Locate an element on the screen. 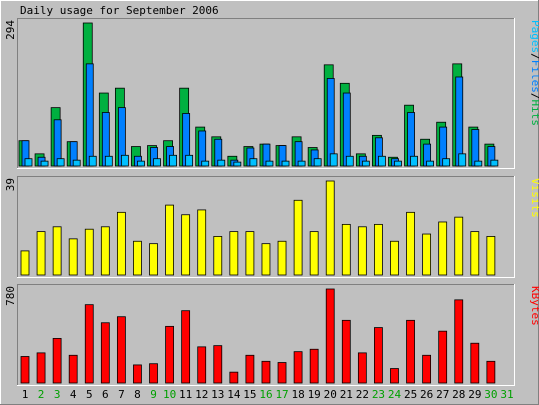  legend-entry: KBytes is located at coordinates (534, 306).